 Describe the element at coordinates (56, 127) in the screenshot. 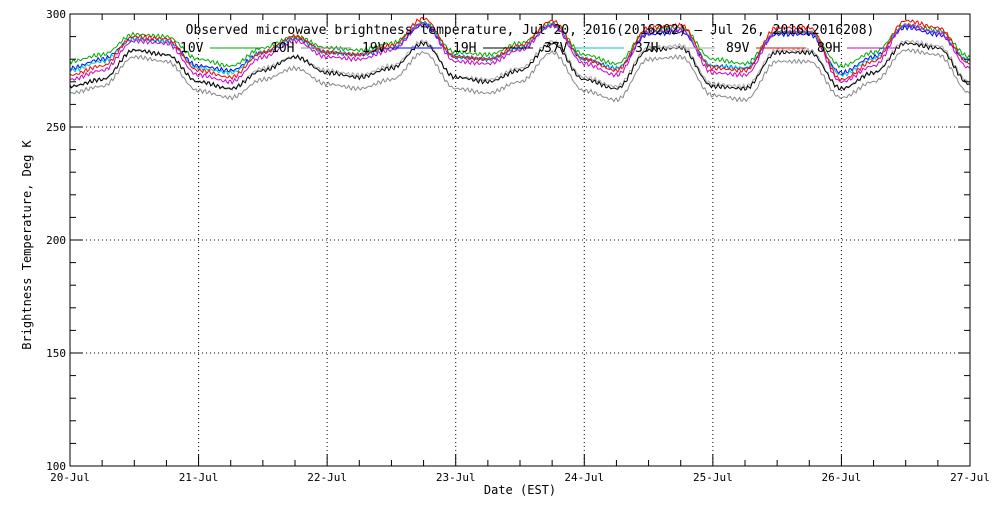

I see `y-tick-label: 250` at that location.